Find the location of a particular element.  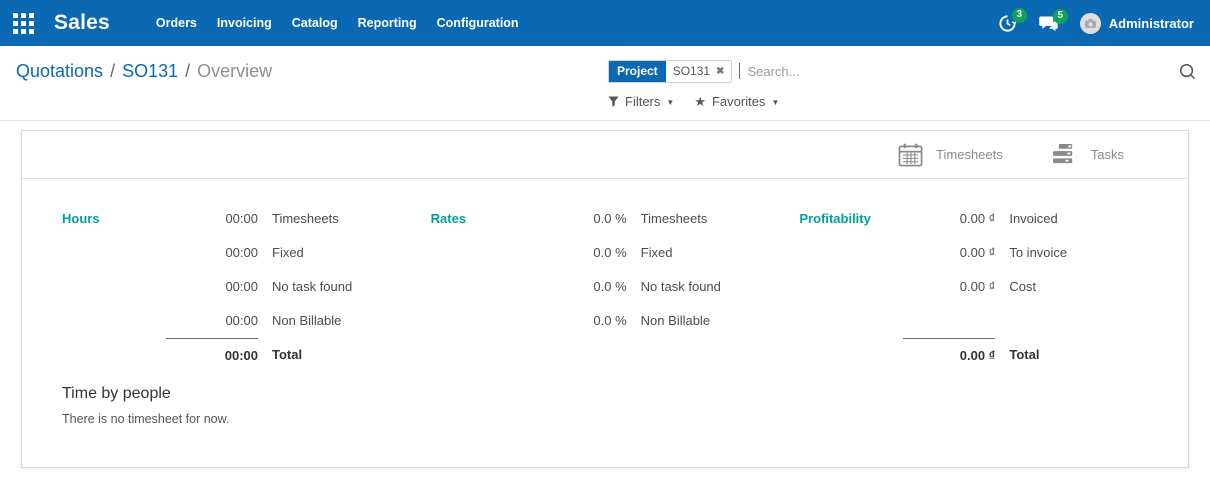

stat-row: 0.00 ₫ To invoice is located at coordinates (1031, 253).